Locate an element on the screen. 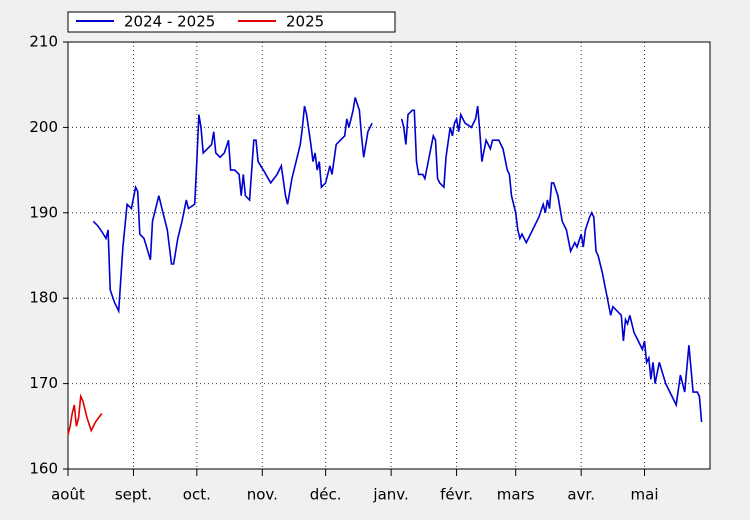 The image size is (750, 520). x-tick-label: oct. is located at coordinates (197, 495).